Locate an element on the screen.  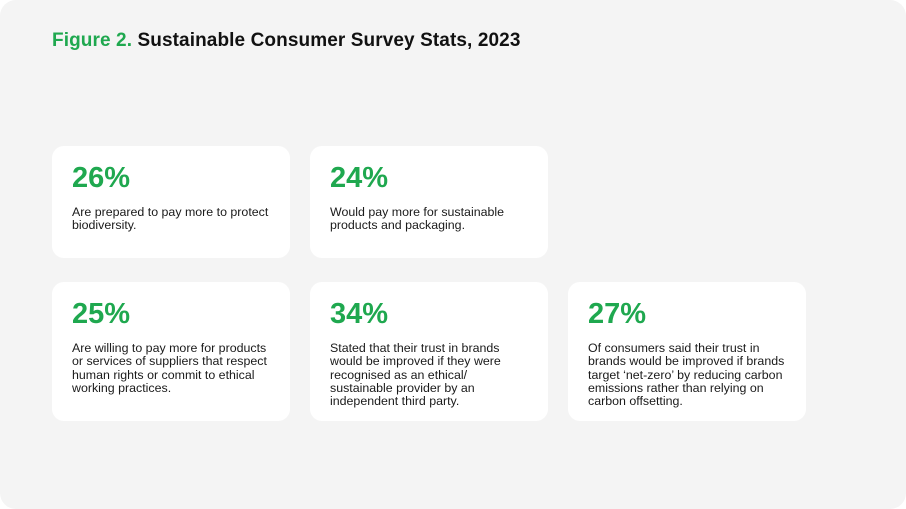
figure-title-text: Sustainable Consumer Survey Stats, 2023 is located at coordinates (329, 40).